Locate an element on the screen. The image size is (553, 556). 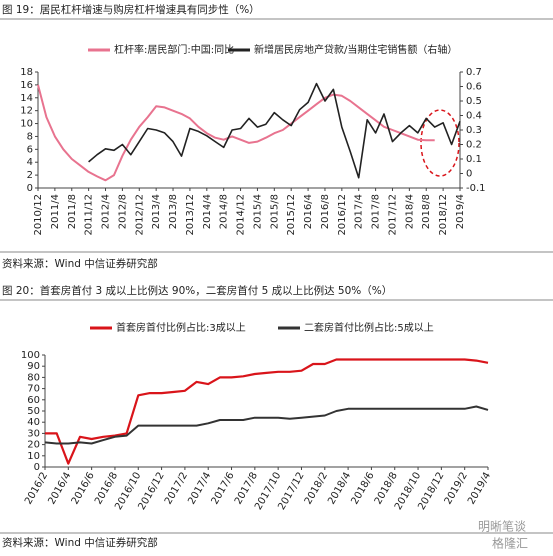
y2-tick-label: 0 is located at coordinates (469, 174).